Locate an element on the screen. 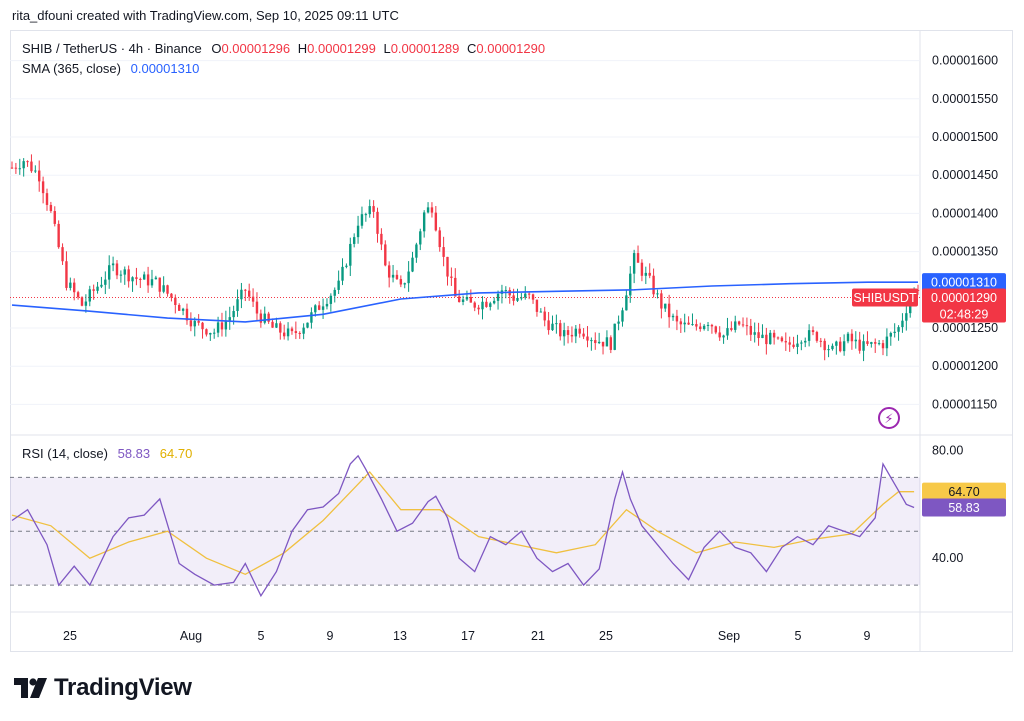  tradingview-logo: TradingView is located at coordinates (103, 688).